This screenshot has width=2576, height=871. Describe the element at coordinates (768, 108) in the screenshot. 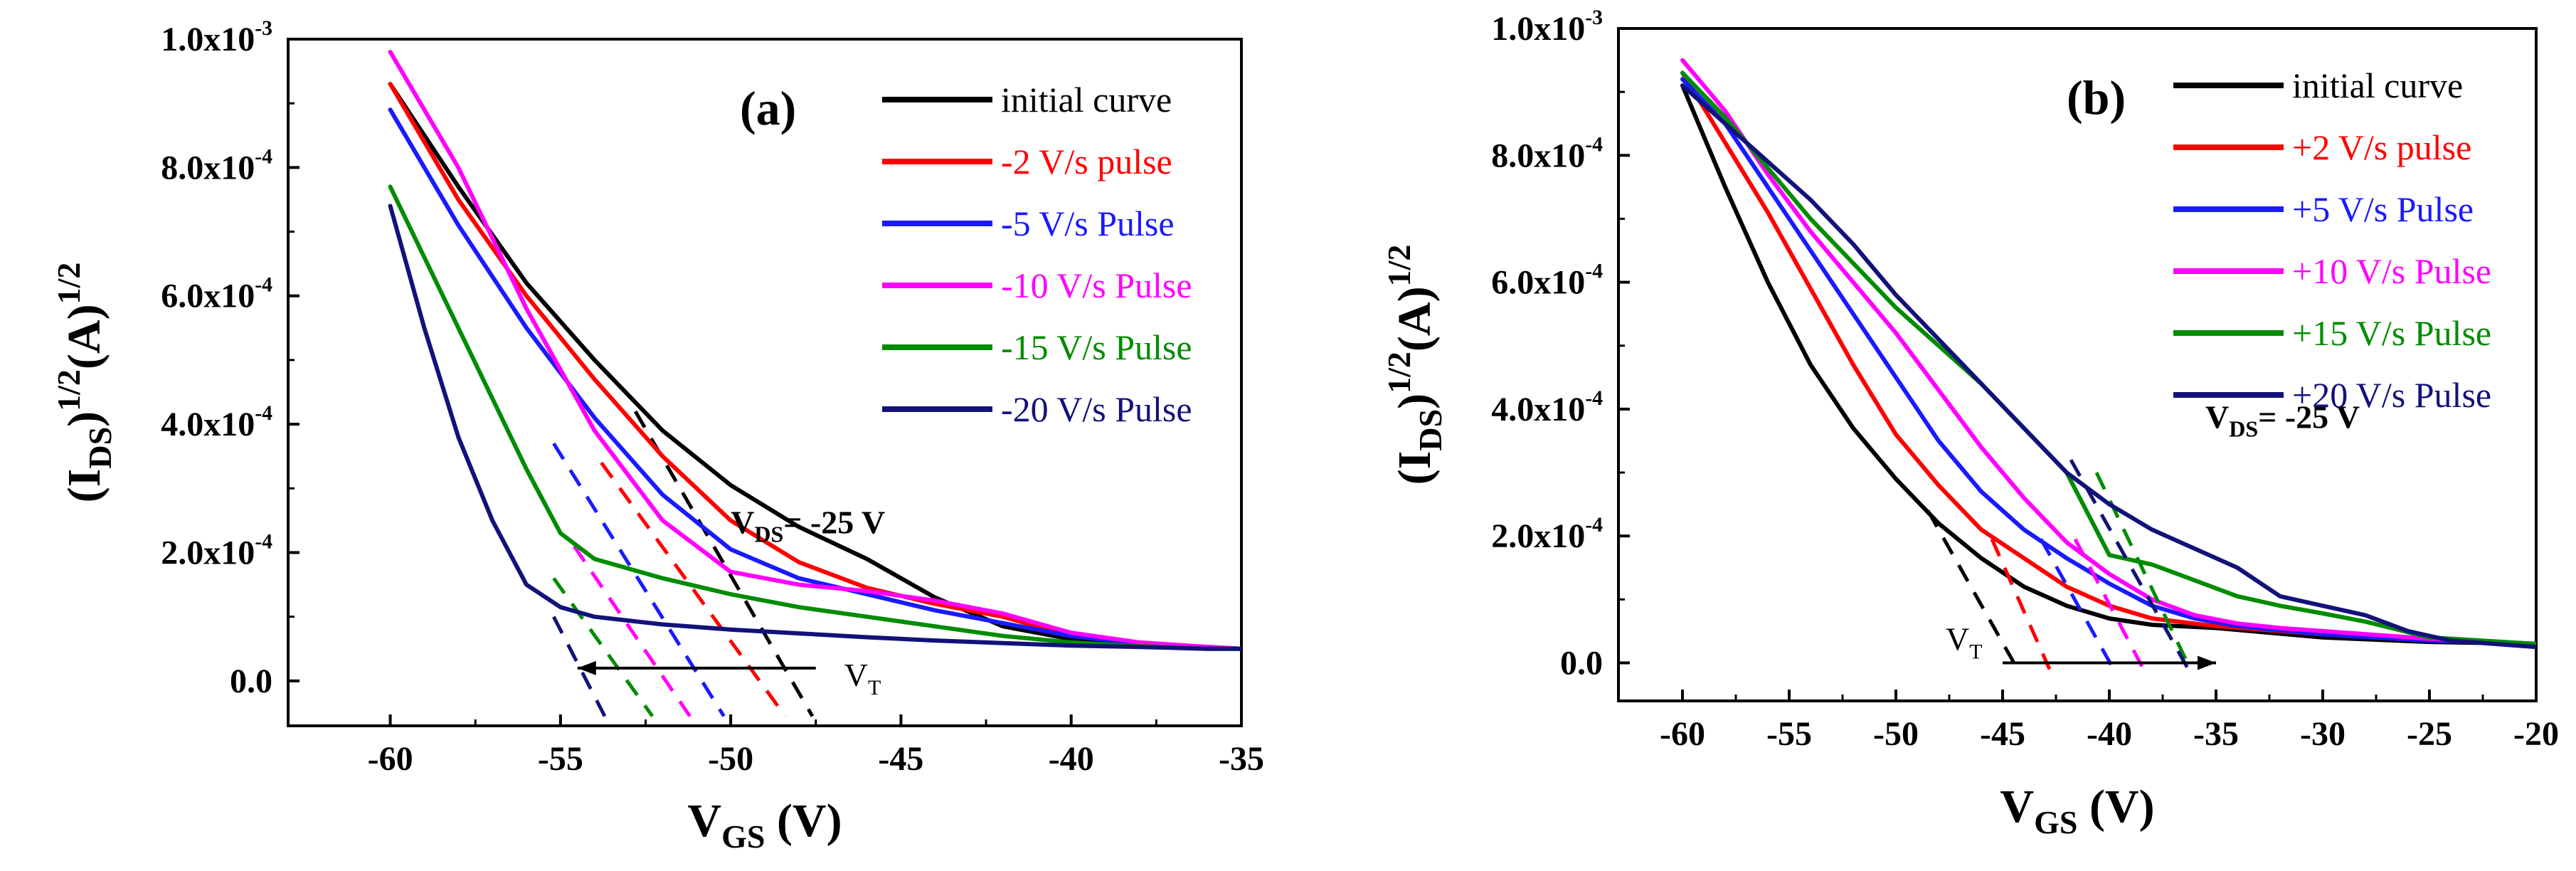

I see `panel-label: (a)` at that location.